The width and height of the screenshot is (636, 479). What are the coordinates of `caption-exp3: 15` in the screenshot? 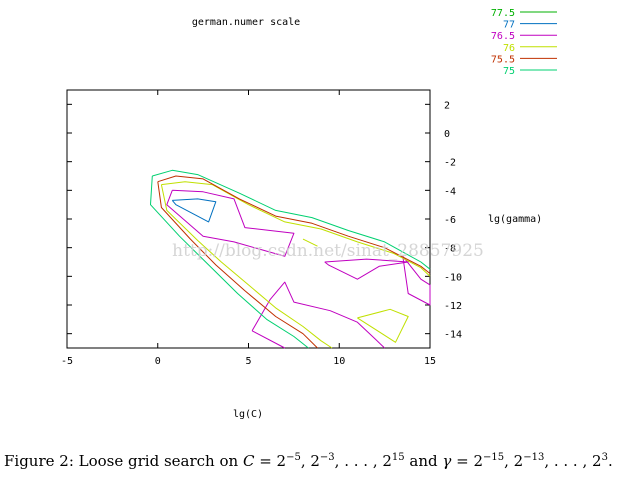 It's located at (398, 457).